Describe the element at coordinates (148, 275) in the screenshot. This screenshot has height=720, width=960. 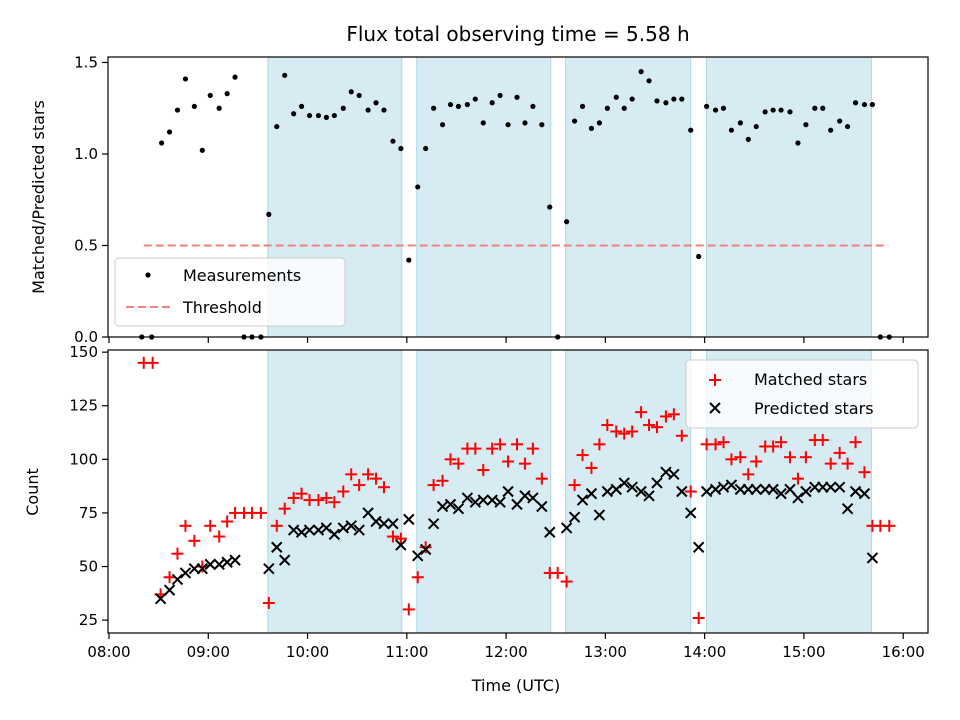
I see `legend-measurements-marker` at that location.